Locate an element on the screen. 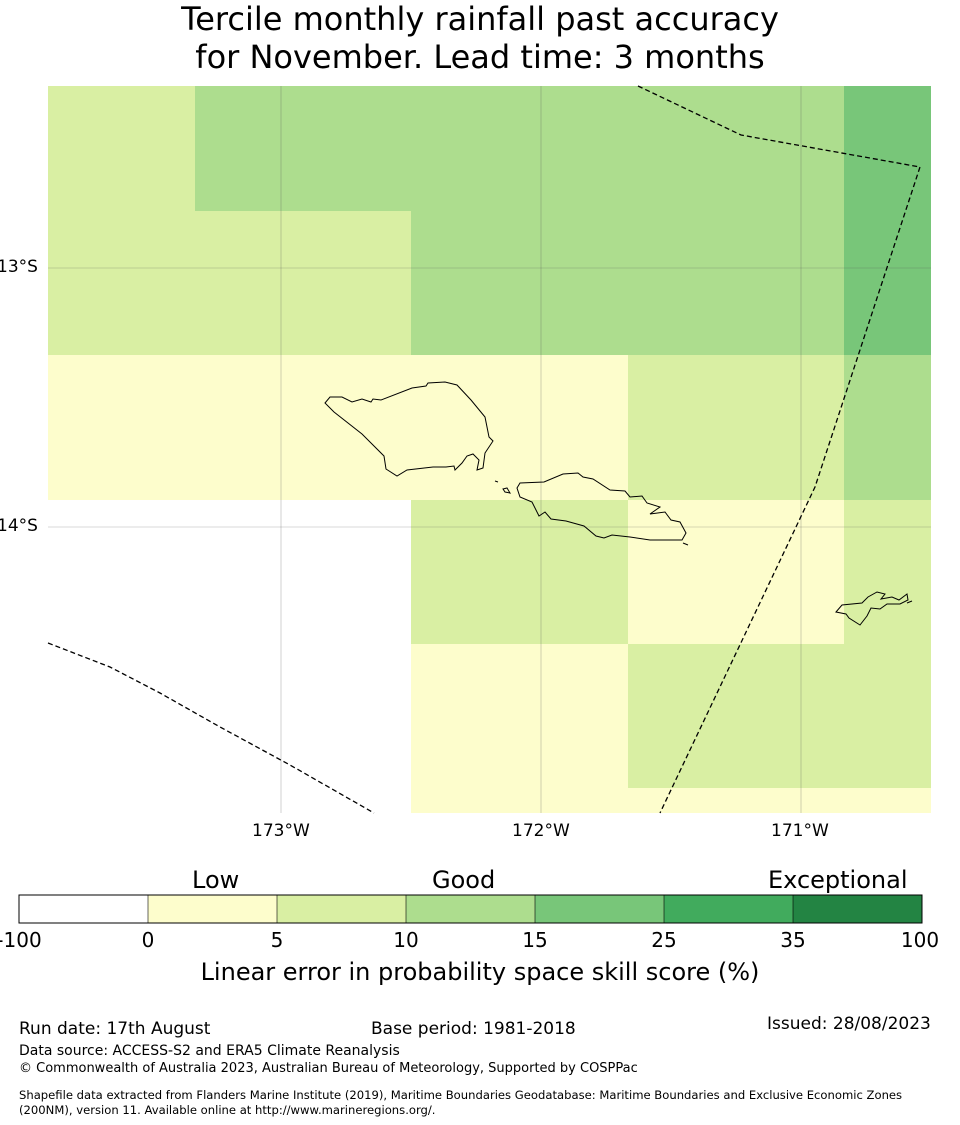 The image size is (960, 1125). lon-label: 171°W is located at coordinates (800, 831).